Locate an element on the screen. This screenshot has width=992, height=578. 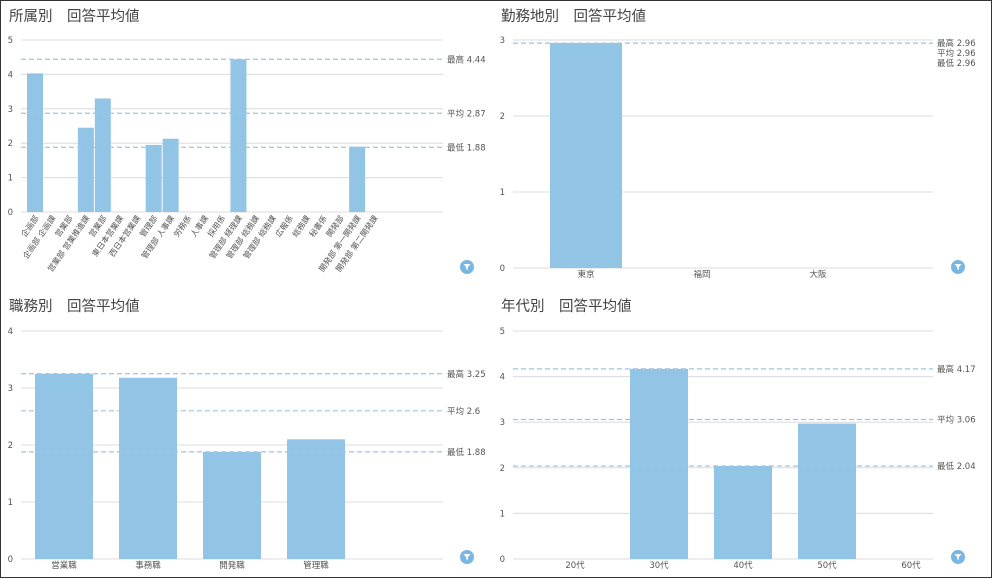
reference-line-label: 最低 2.04 is located at coordinates (956, 466).